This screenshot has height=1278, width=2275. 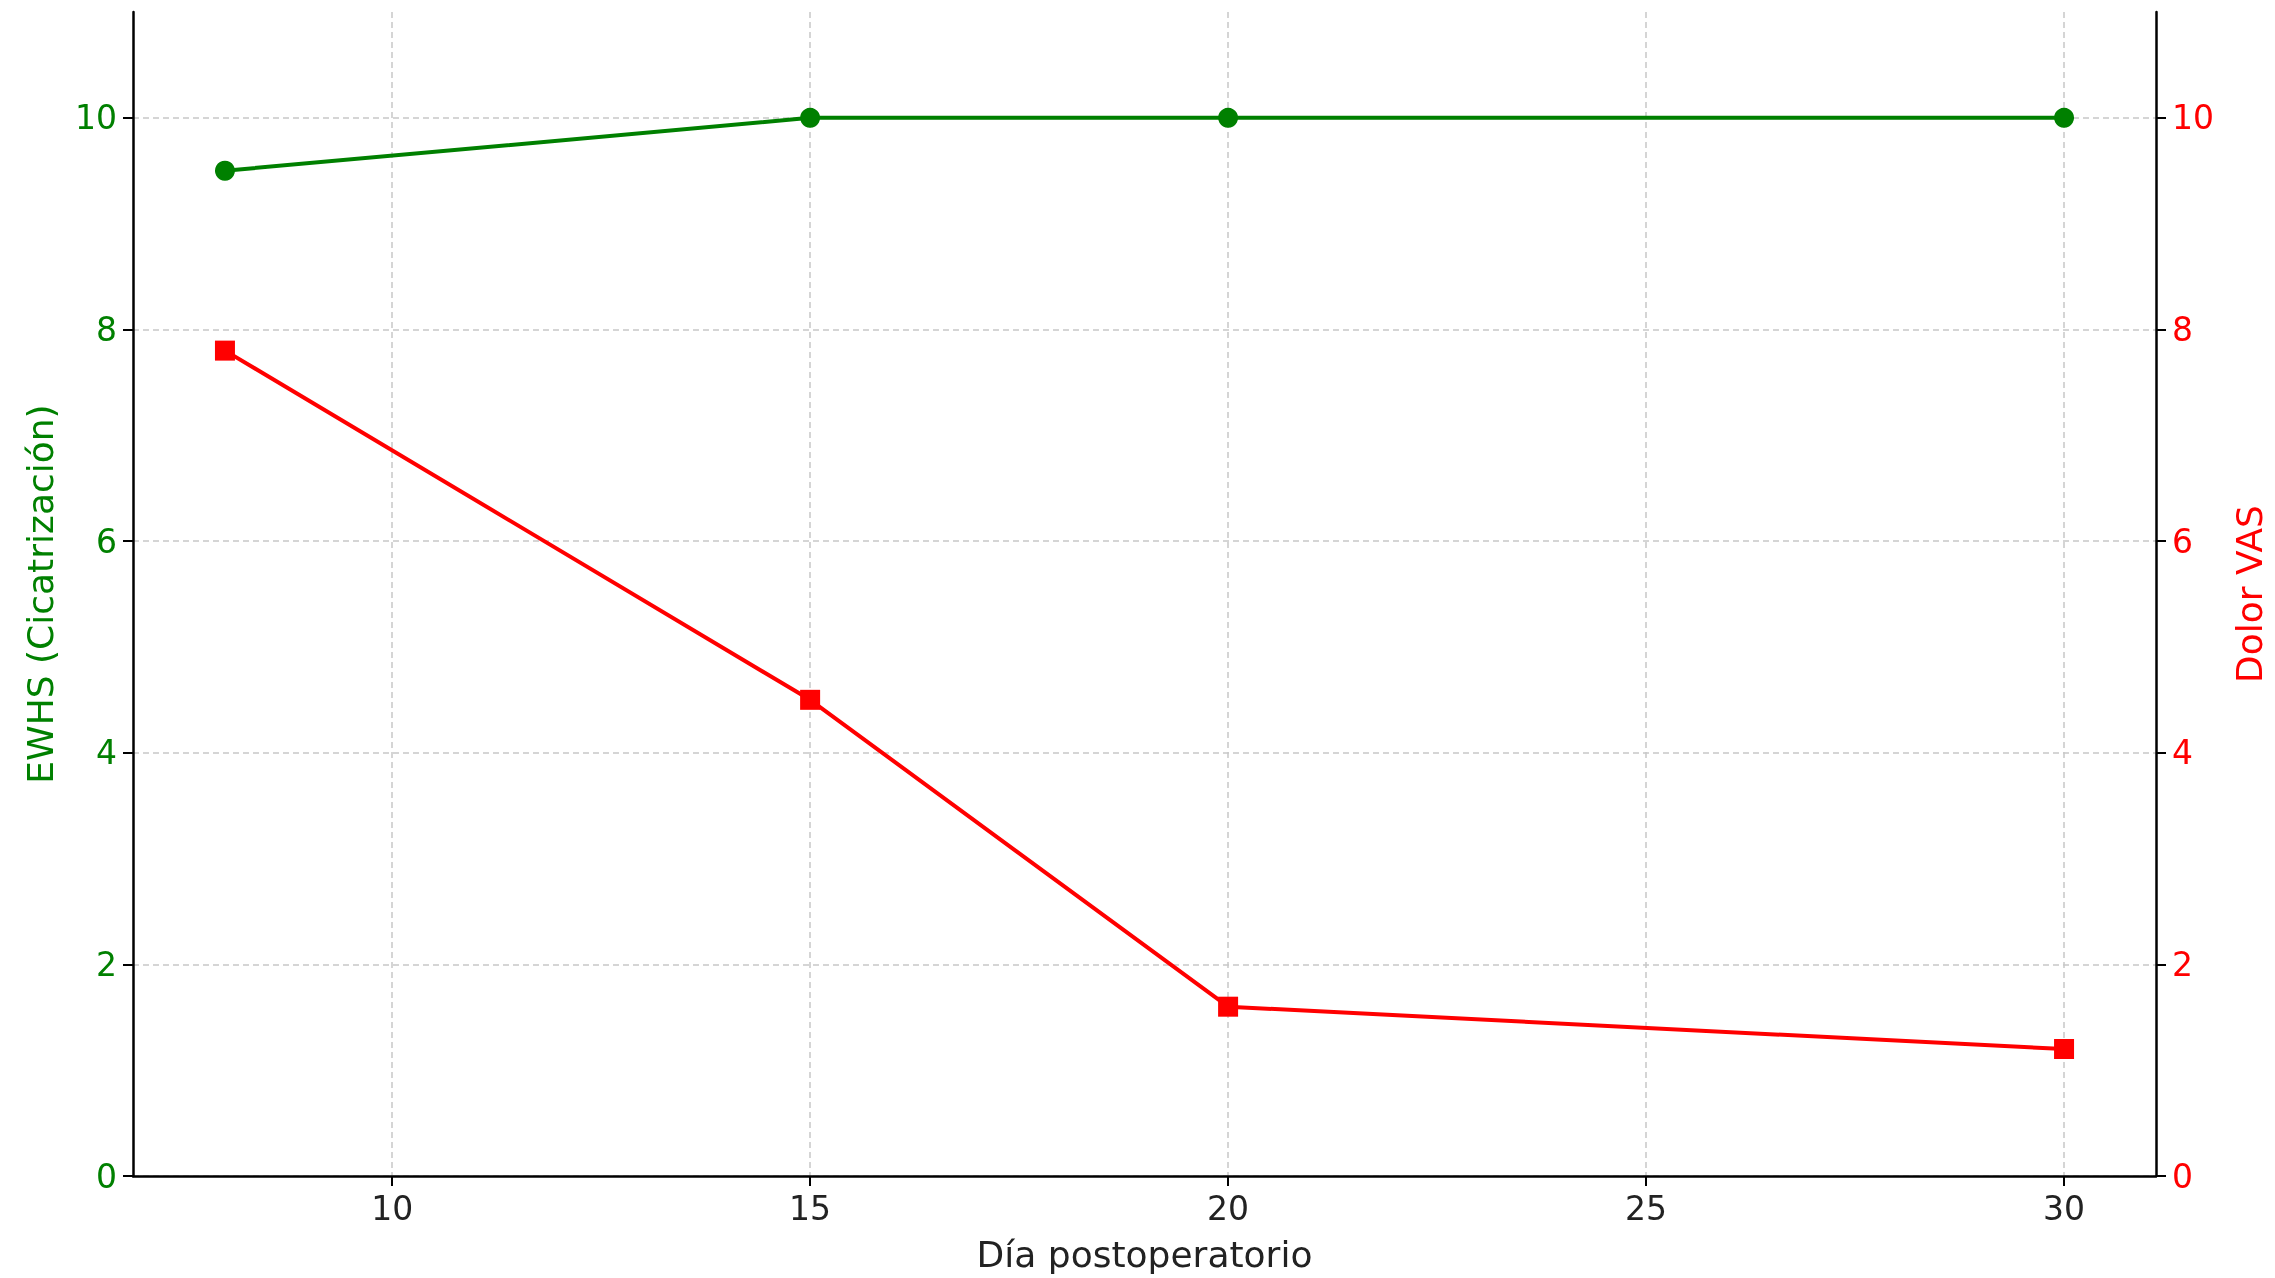 What do you see at coordinates (810, 1208) in the screenshot?
I see `x-tick-label: 15` at bounding box center [810, 1208].